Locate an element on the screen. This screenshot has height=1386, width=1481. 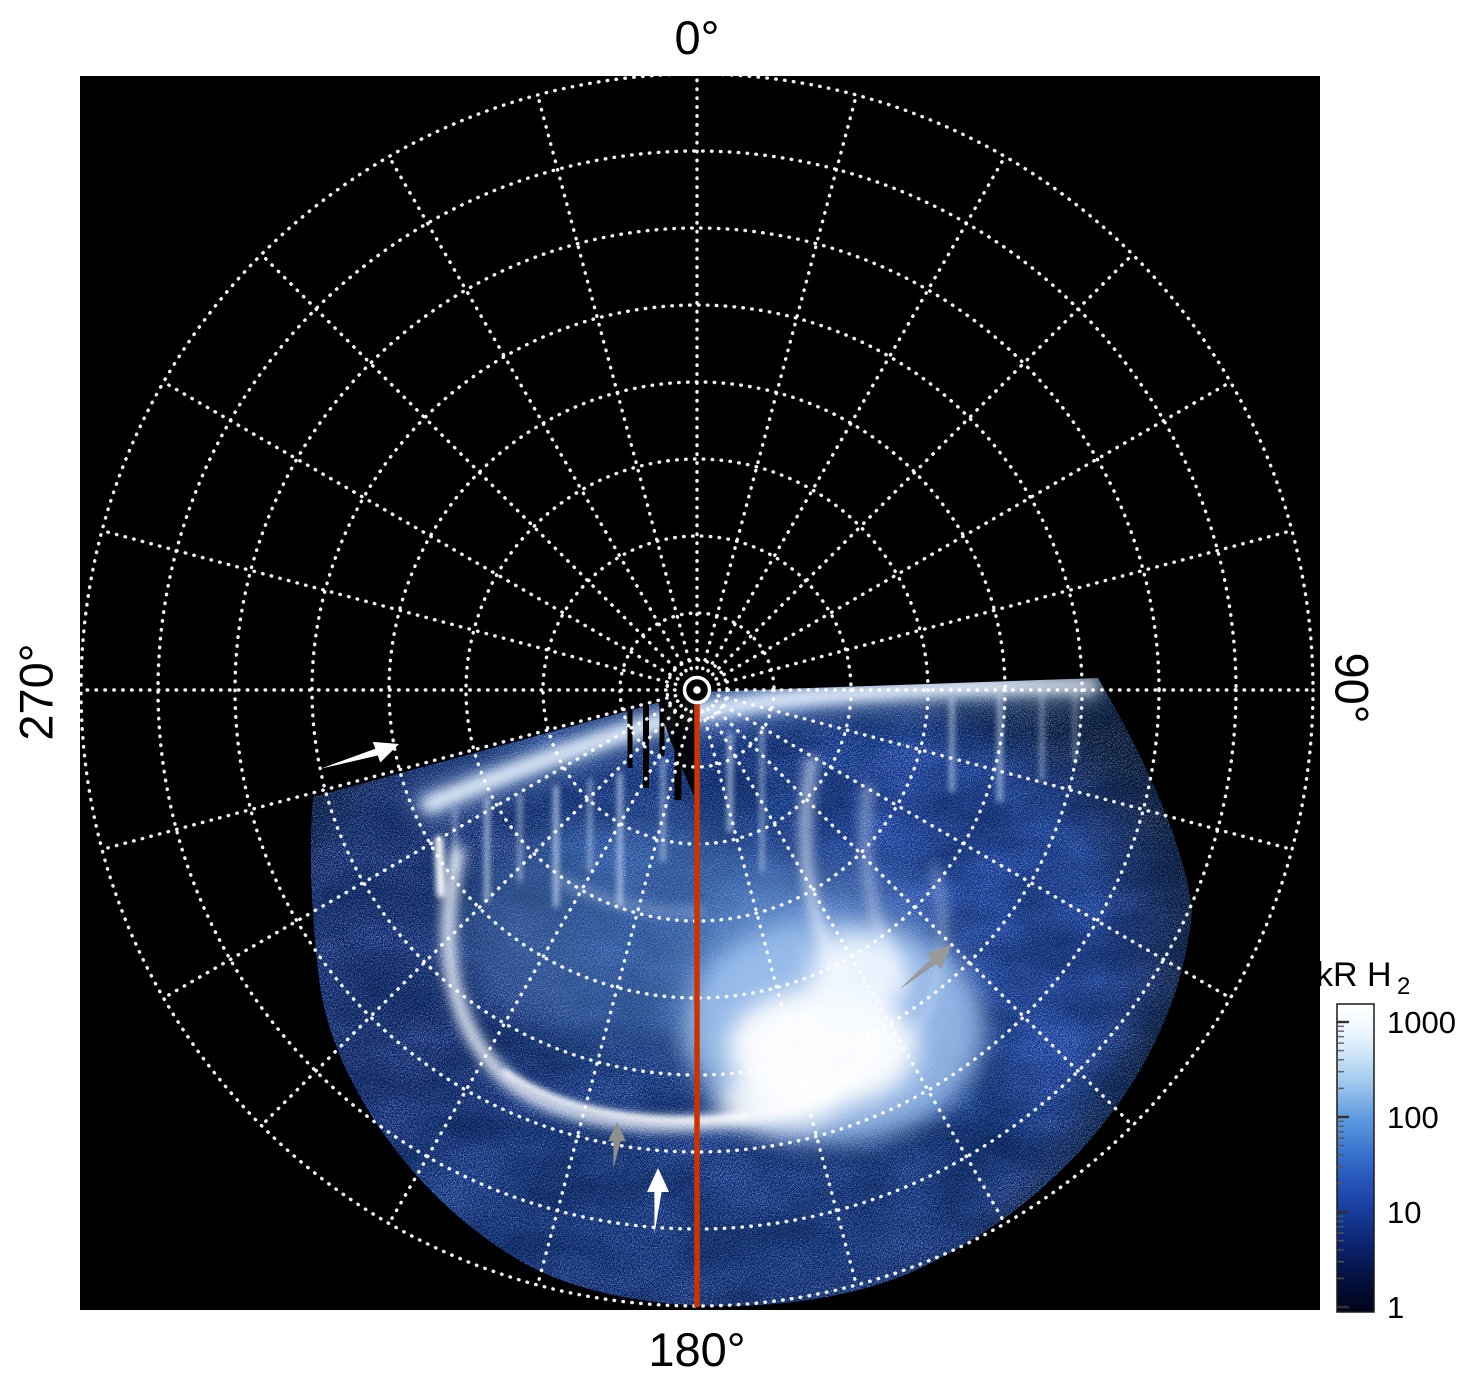
colorbar-title: kR H is located at coordinates (1354, 975).